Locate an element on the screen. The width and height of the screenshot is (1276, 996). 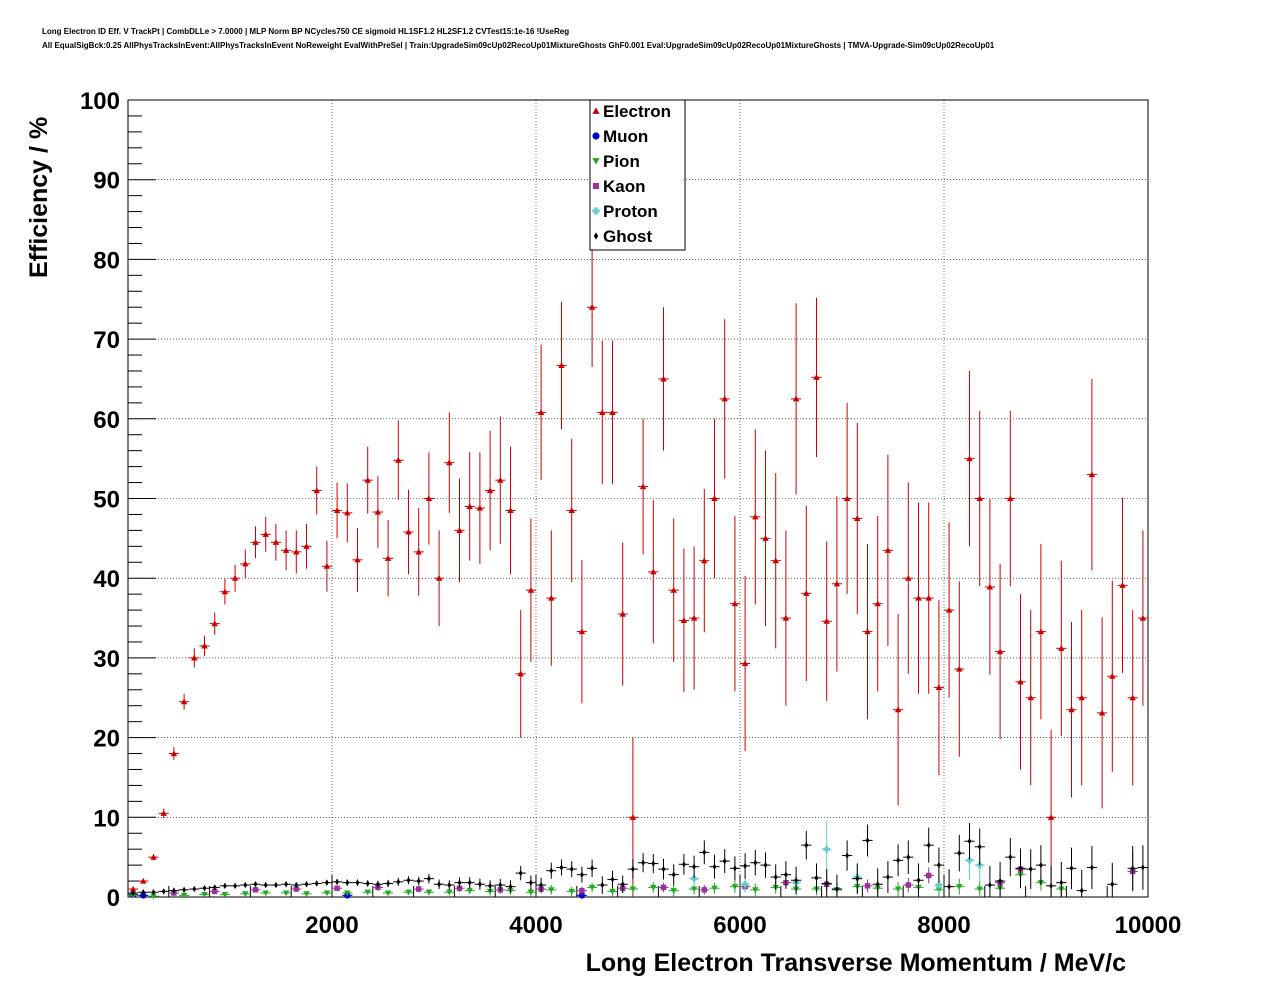
pion-series is located at coordinates (597, 883).